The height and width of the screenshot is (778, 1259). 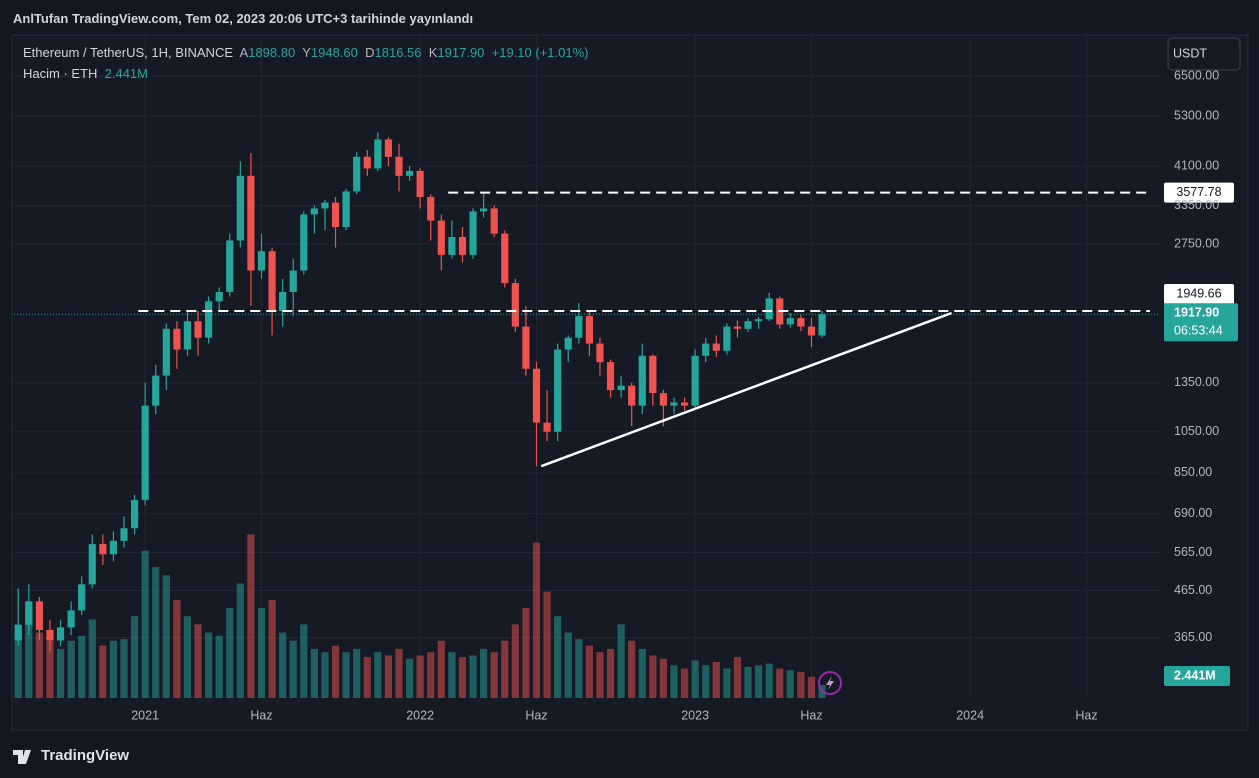 I want to click on x-tick-label: 2022, so click(x=420, y=715).